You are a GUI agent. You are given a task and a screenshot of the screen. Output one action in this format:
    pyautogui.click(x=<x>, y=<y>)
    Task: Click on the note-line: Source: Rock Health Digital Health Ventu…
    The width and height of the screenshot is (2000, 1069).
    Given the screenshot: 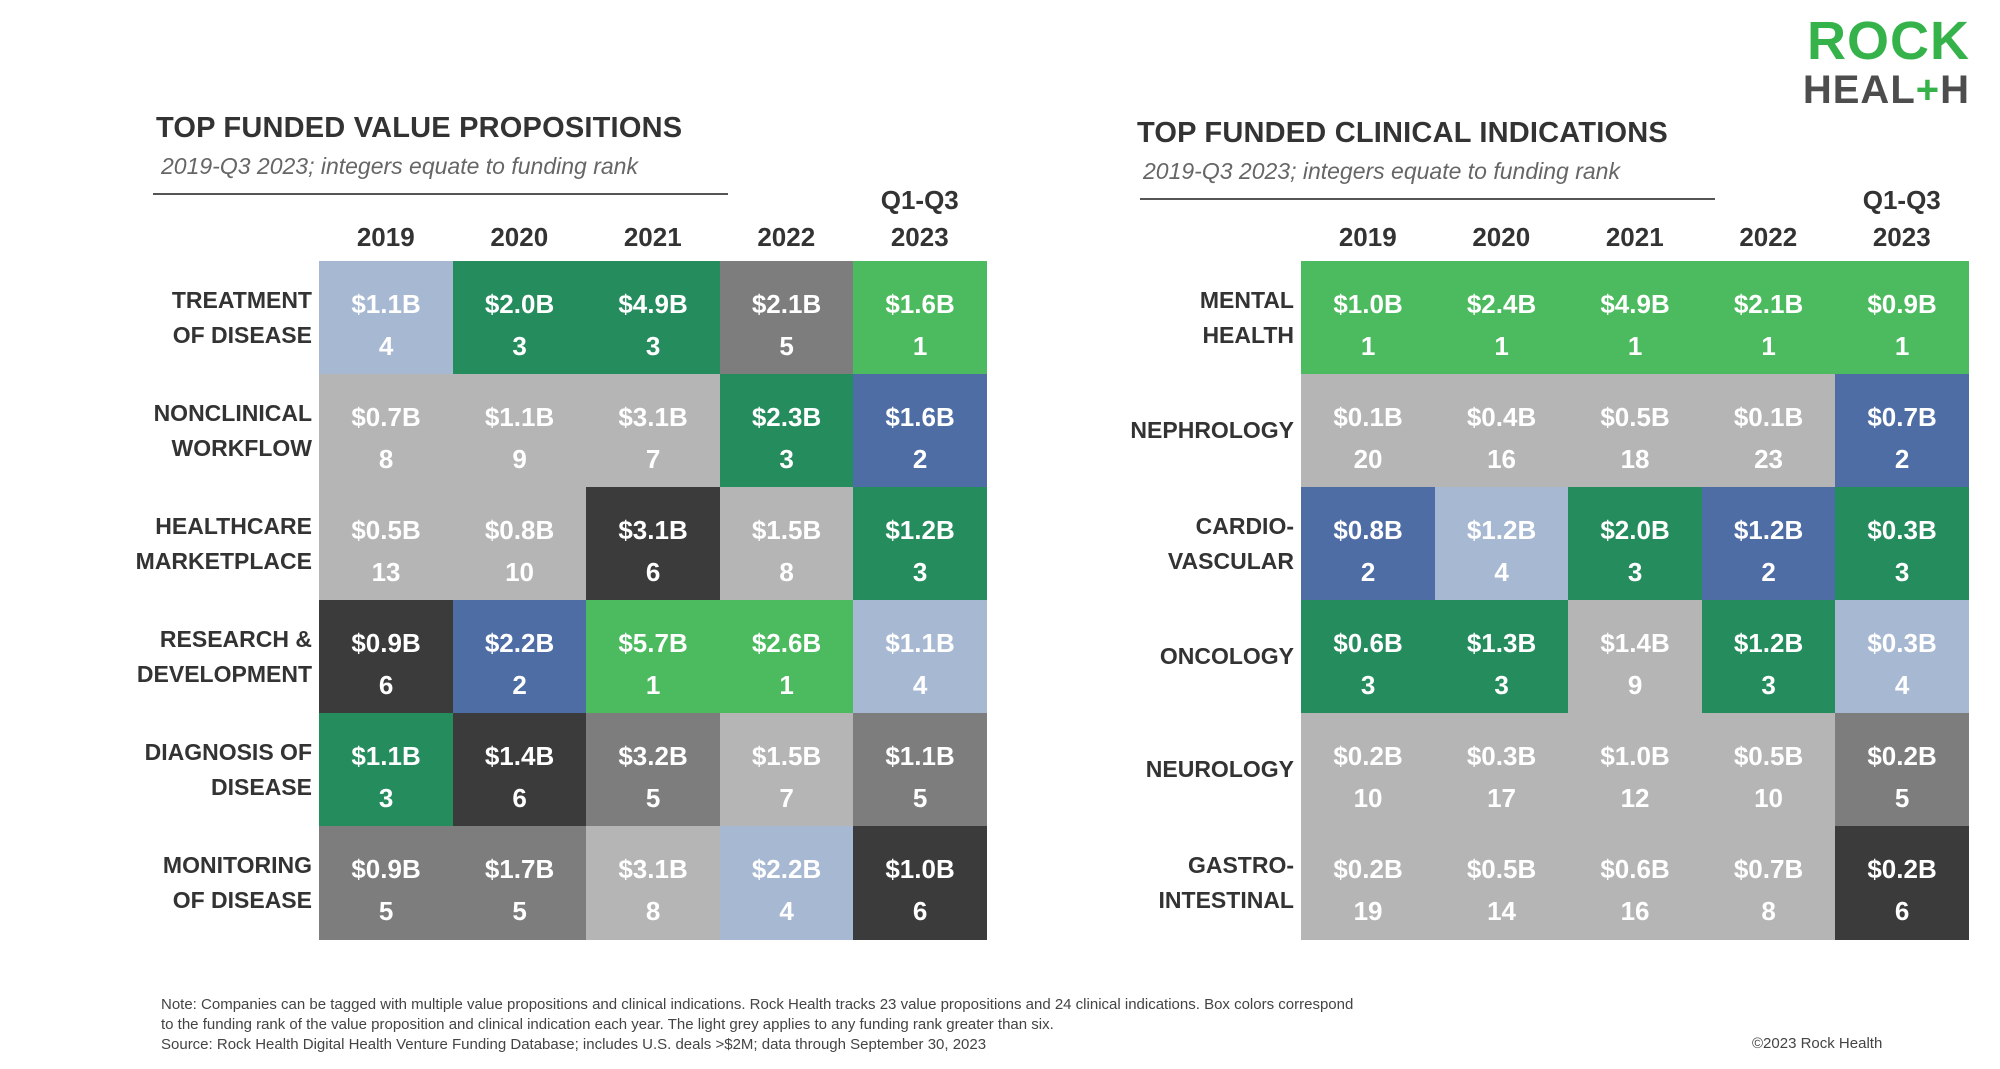 What is the action you would take?
    pyautogui.click(x=574, y=1044)
    